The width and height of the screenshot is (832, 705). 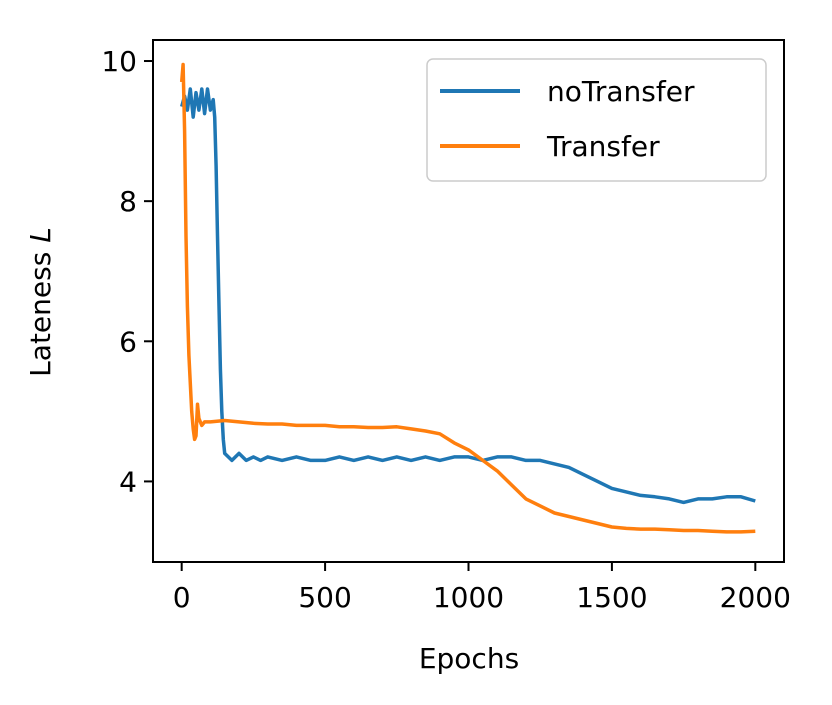 What do you see at coordinates (40, 235) in the screenshot?
I see `y-axis-title-symbol: L` at bounding box center [40, 235].